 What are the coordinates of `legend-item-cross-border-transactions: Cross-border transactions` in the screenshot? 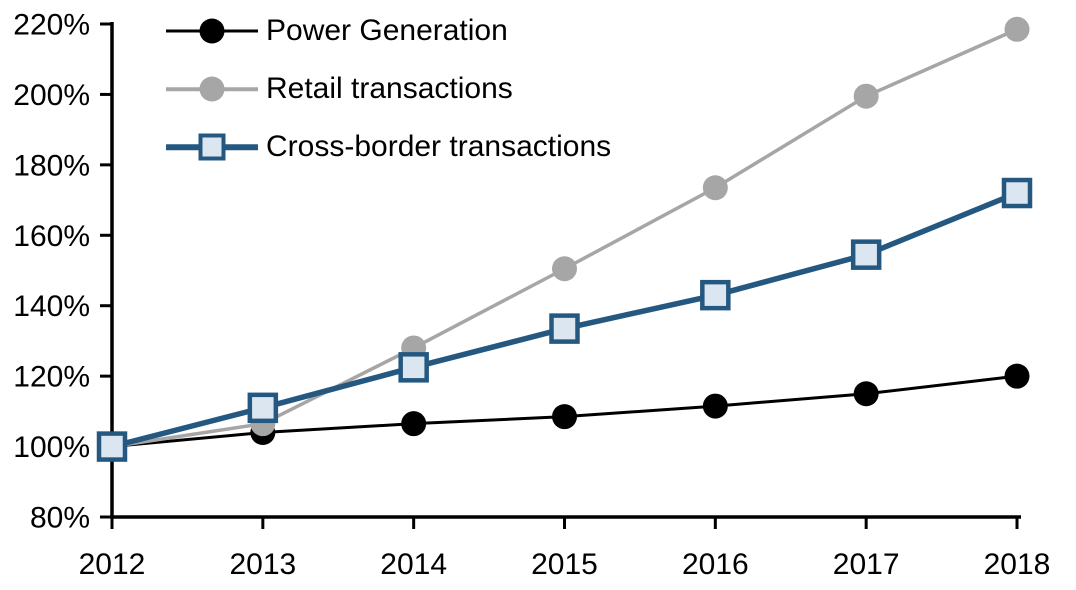 It's located at (388, 147).